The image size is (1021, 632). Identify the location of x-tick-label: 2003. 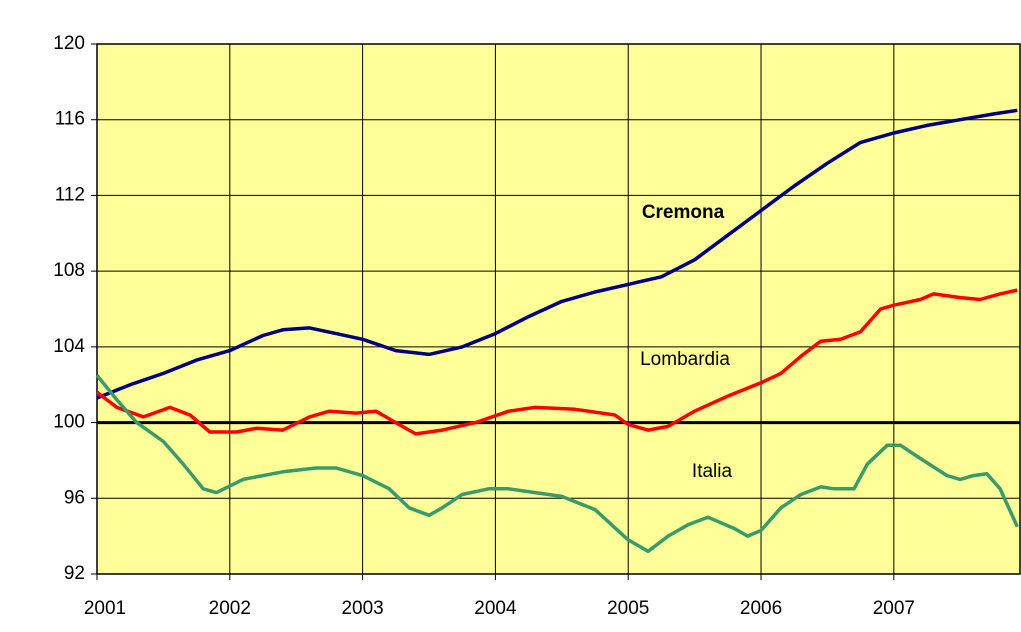
(362, 608).